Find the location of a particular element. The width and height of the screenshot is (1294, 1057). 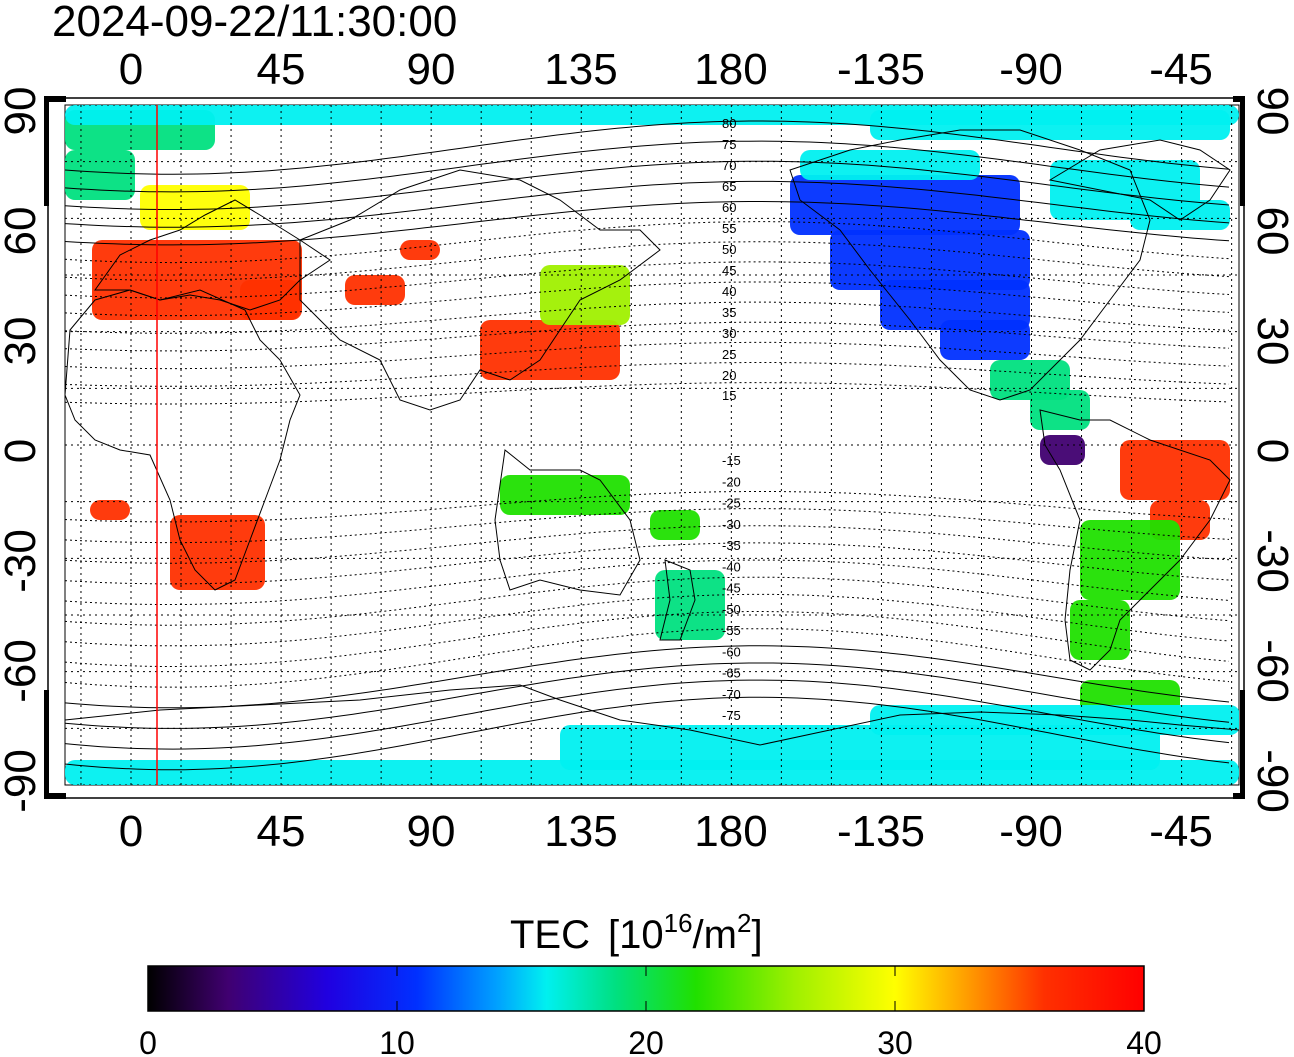

magnetic-latitude-label: -15 is located at coordinates (731, 460).